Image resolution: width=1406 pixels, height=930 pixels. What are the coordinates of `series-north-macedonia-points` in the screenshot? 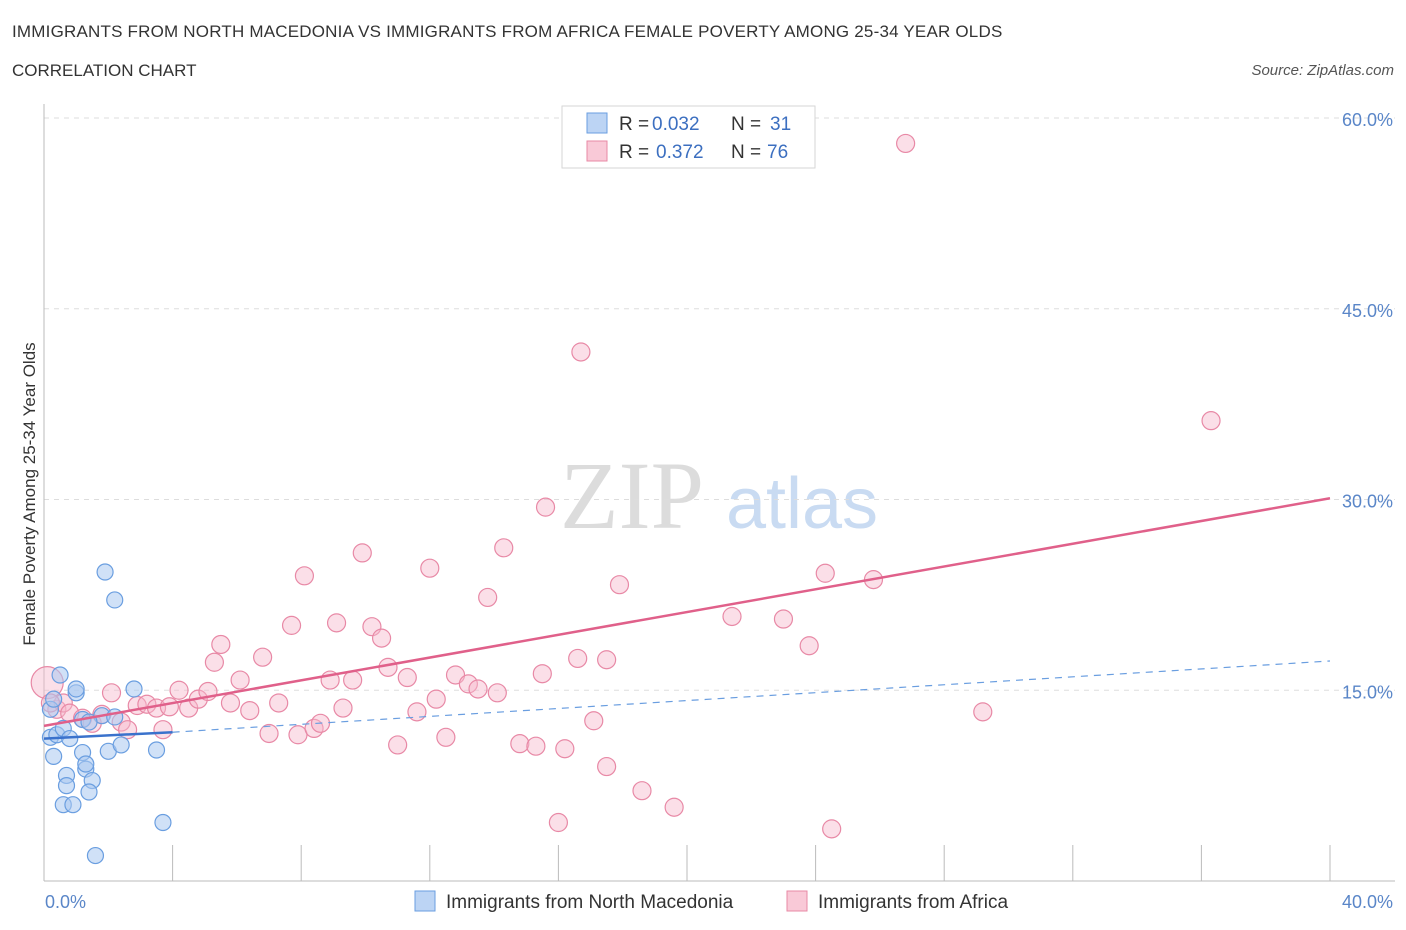 It's located at (106, 714).